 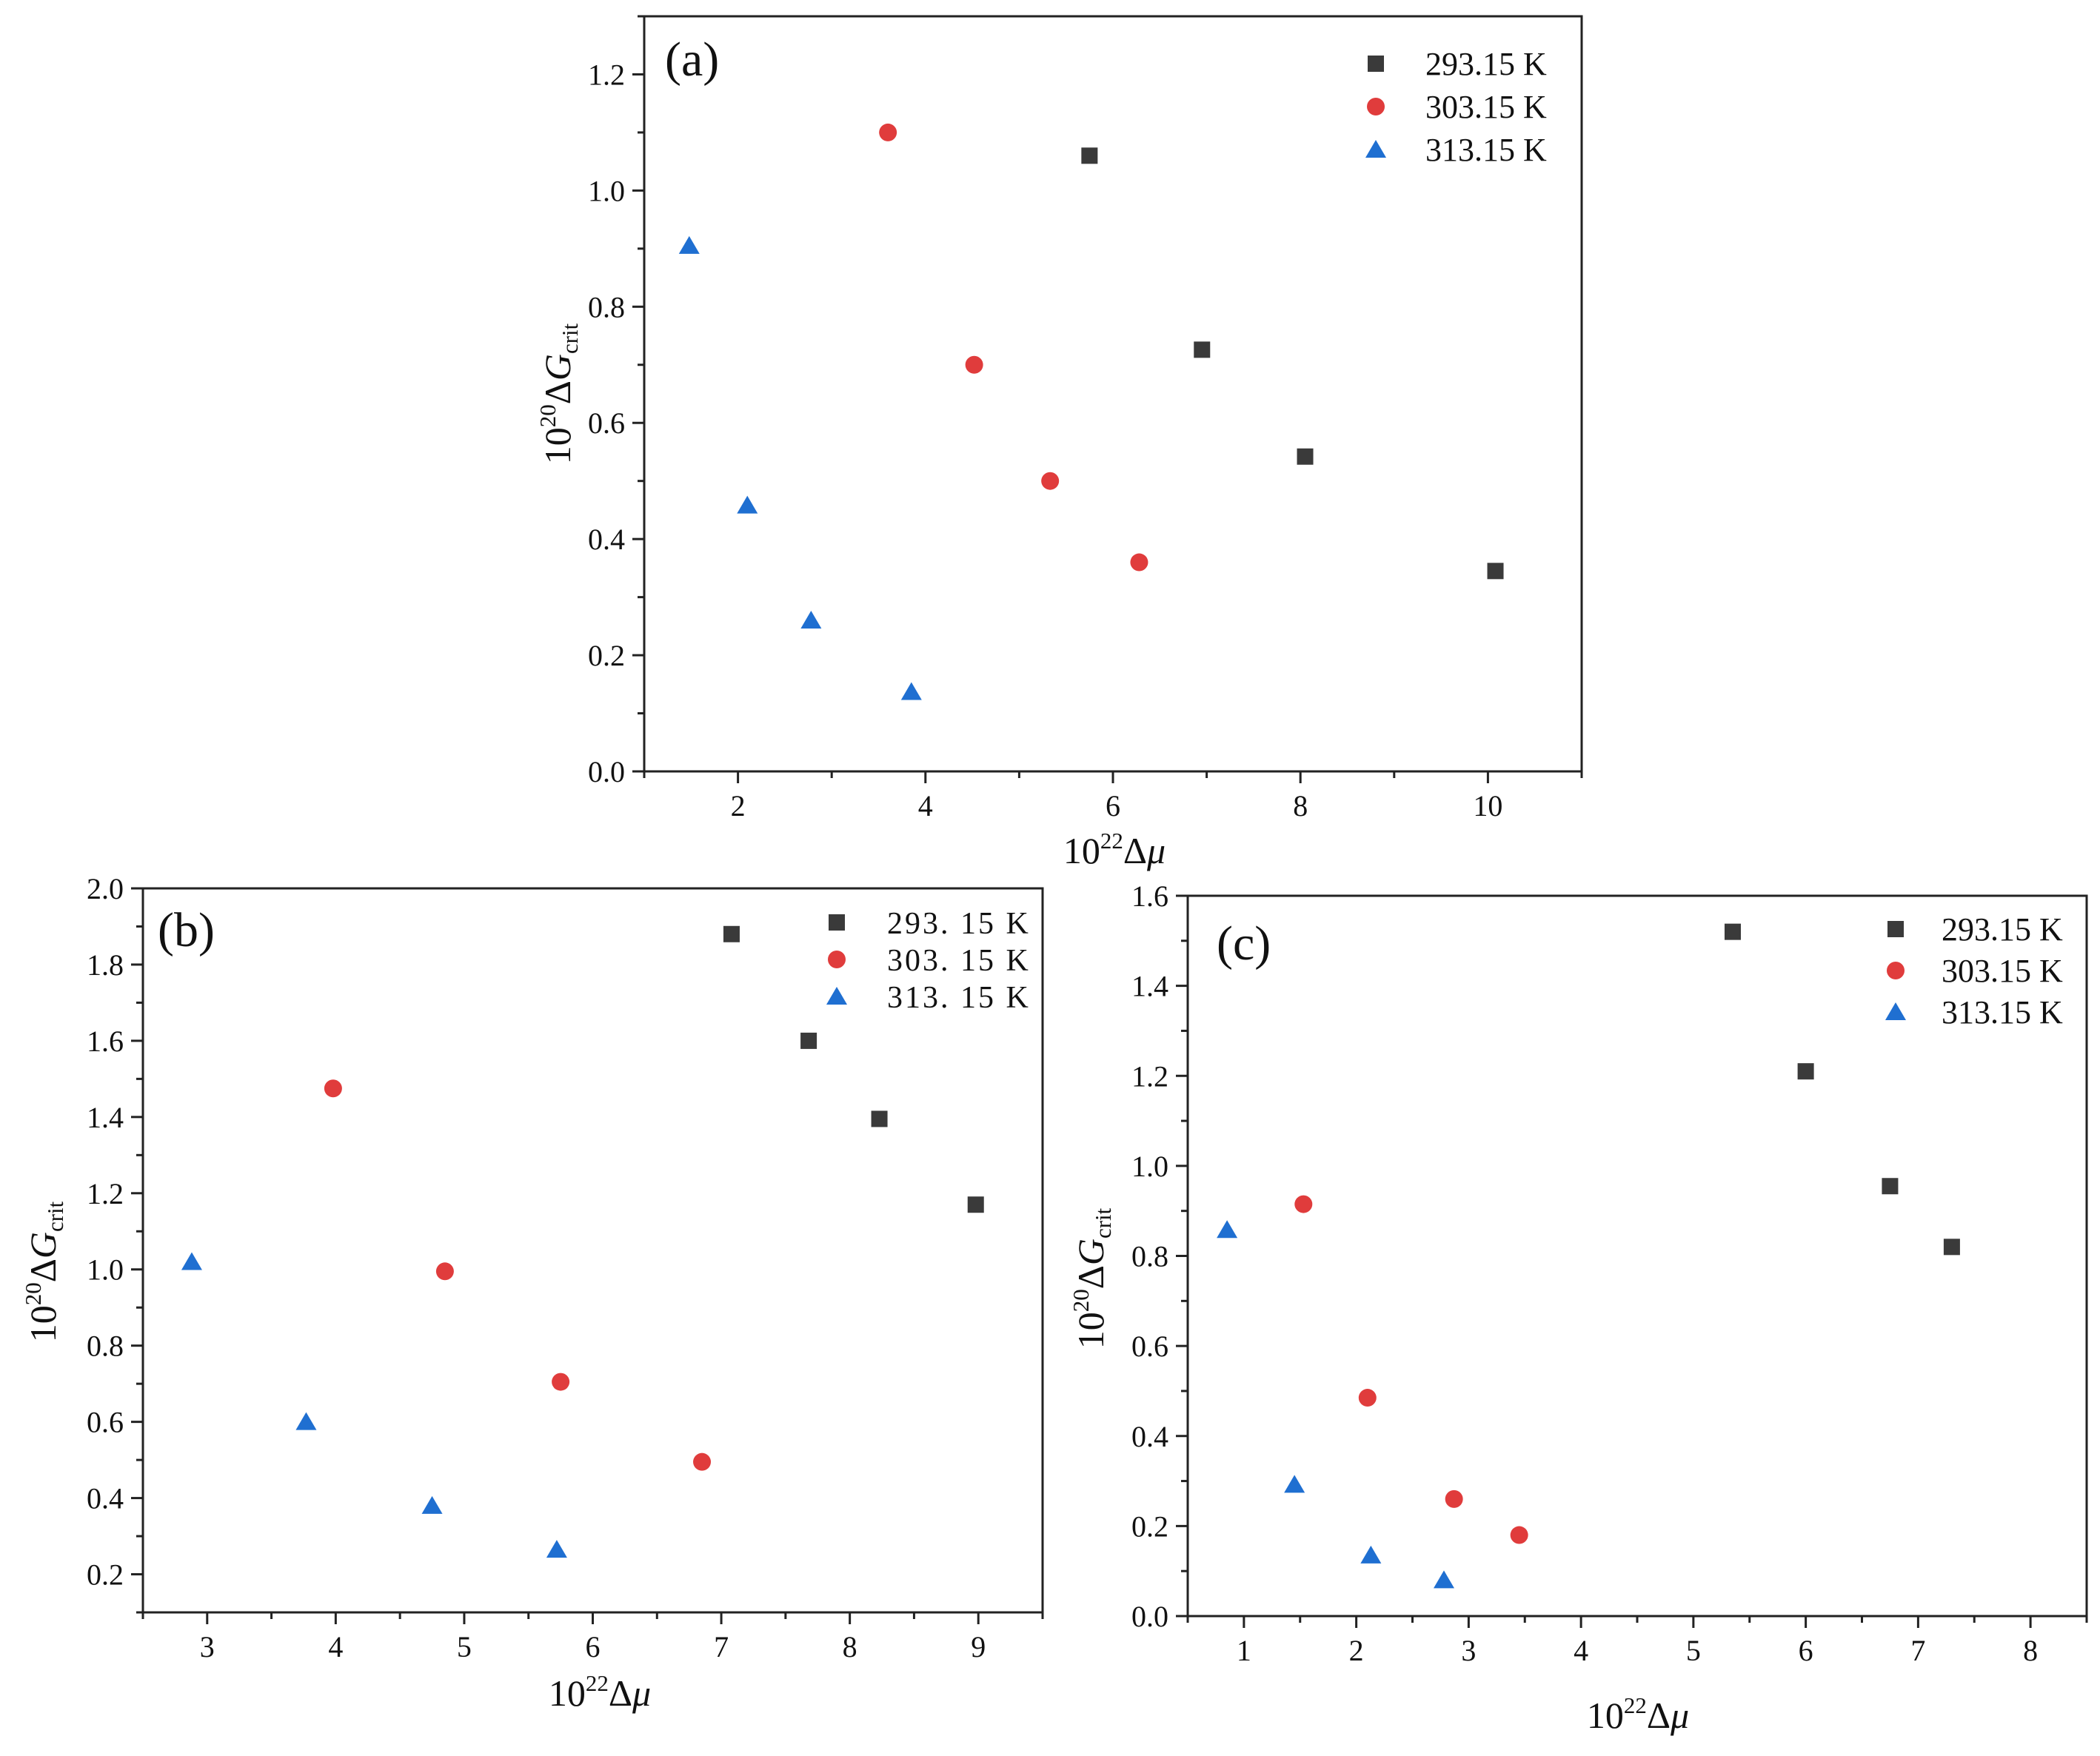 What do you see at coordinates (1895, 929) in the screenshot?
I see `legend-marker-square` at bounding box center [1895, 929].